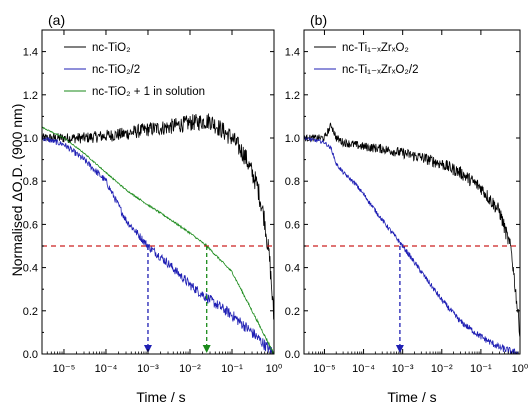  Describe the element at coordinates (30, 96) in the screenshot. I see `y-tick-label-a-6: 1.2` at that location.